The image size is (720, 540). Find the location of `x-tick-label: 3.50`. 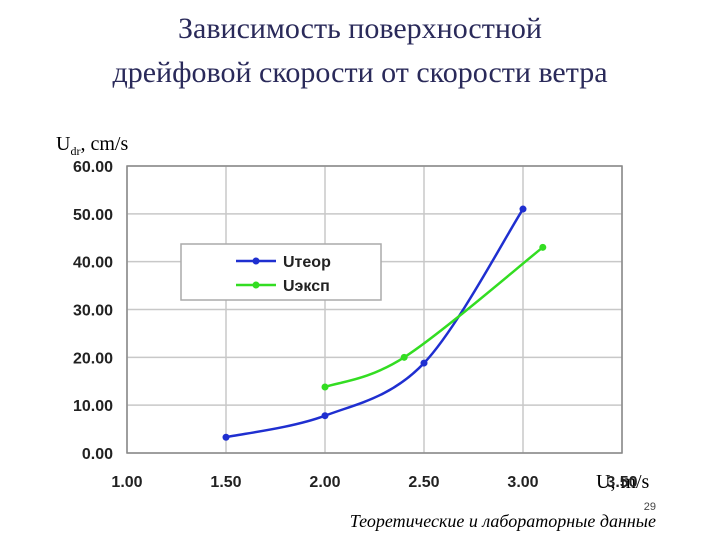

x-tick-label: 3.50 is located at coordinates (621, 482).